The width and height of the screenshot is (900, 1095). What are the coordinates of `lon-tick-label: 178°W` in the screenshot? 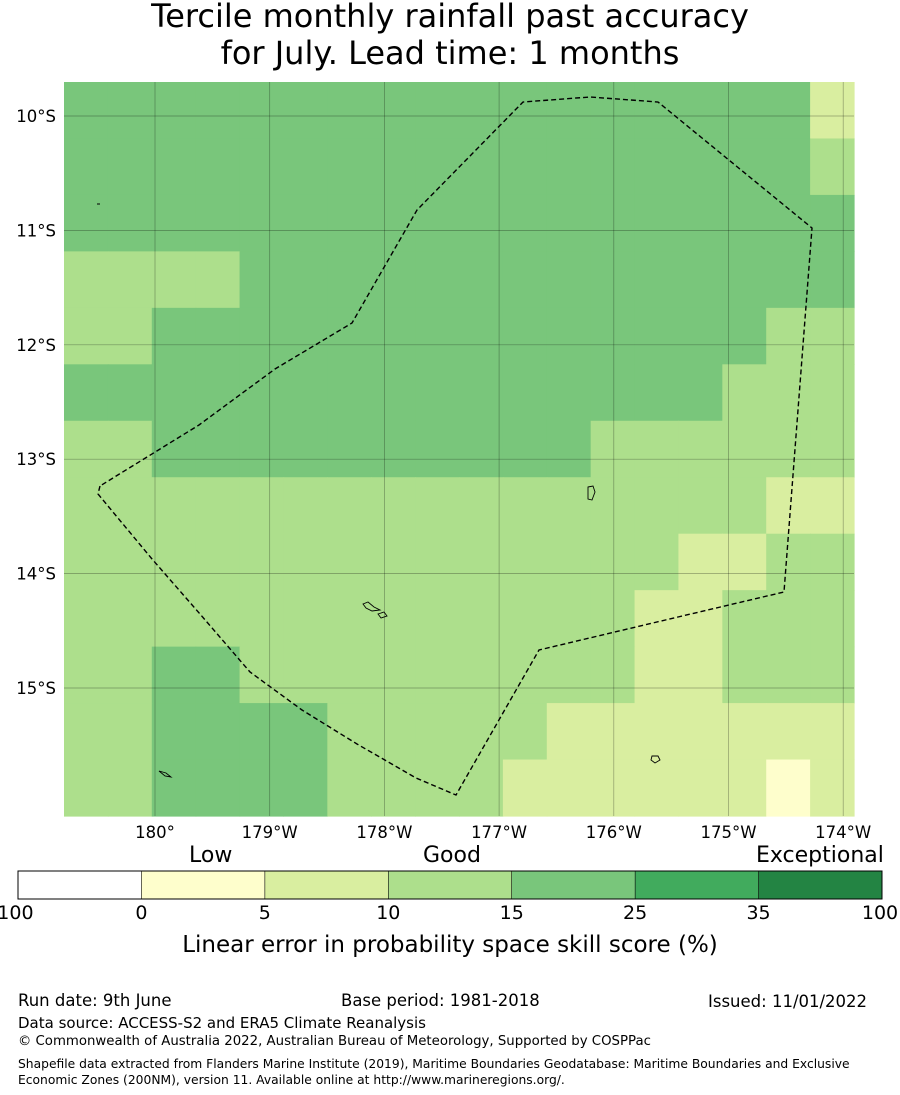 It's located at (384, 832).